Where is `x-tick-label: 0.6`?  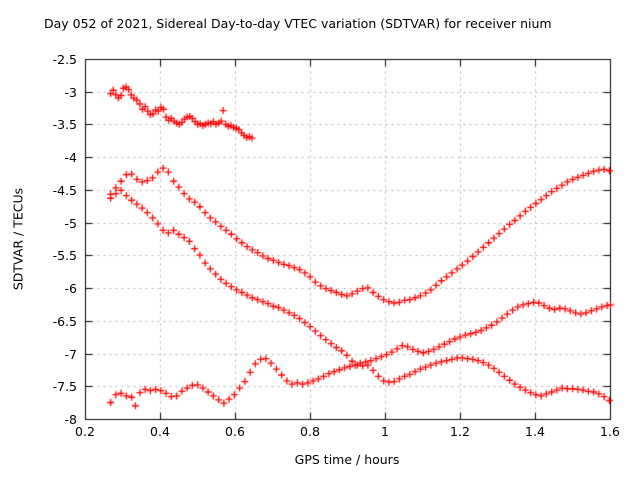 x-tick-label: 0.6 is located at coordinates (235, 431).